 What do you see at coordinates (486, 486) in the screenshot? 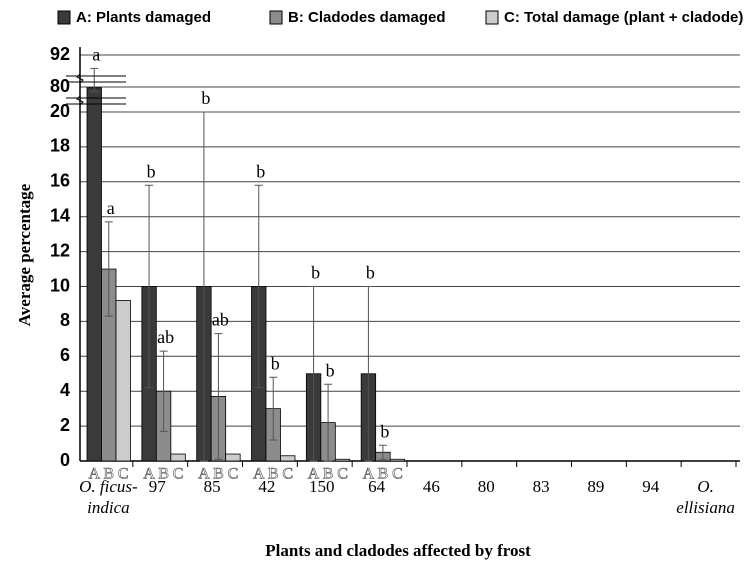
I see `x-tick-label: 80` at bounding box center [486, 486].